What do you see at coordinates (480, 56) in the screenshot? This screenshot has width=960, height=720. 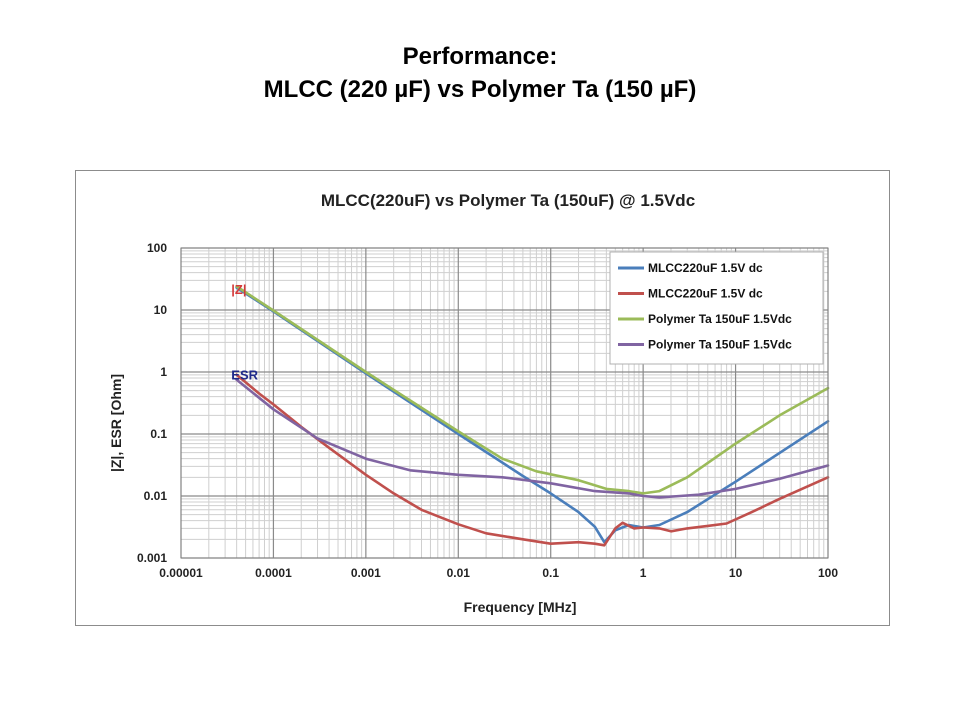 I see `slide-title-line-1: Performance:` at bounding box center [480, 56].